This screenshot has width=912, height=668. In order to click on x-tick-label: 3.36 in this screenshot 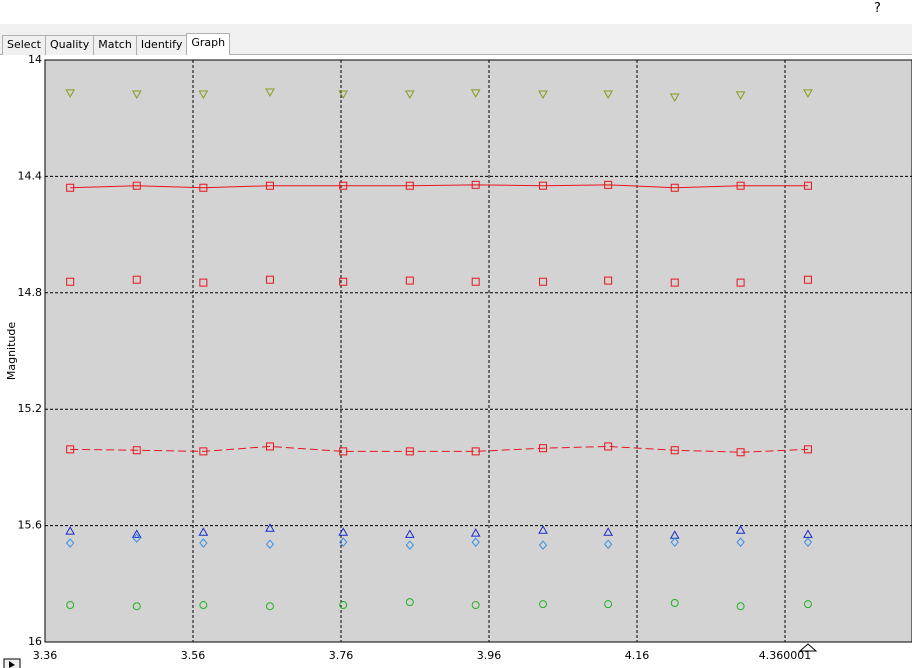, I will do `click(45, 655)`.